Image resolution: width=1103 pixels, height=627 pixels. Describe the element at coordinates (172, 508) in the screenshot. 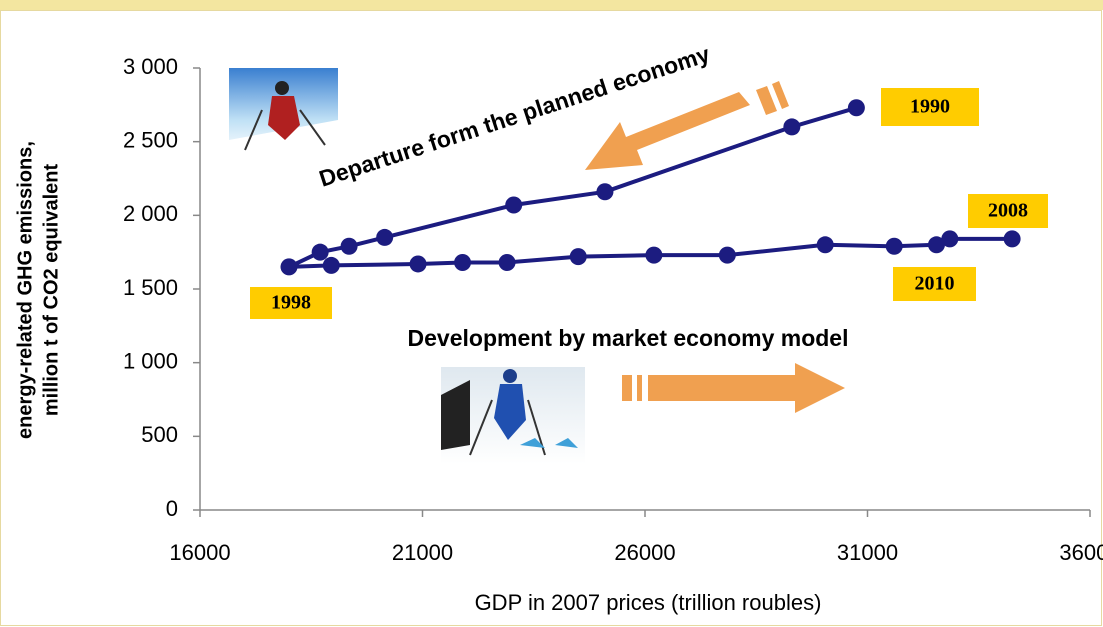

I see `y-tick-label: 0` at that location.